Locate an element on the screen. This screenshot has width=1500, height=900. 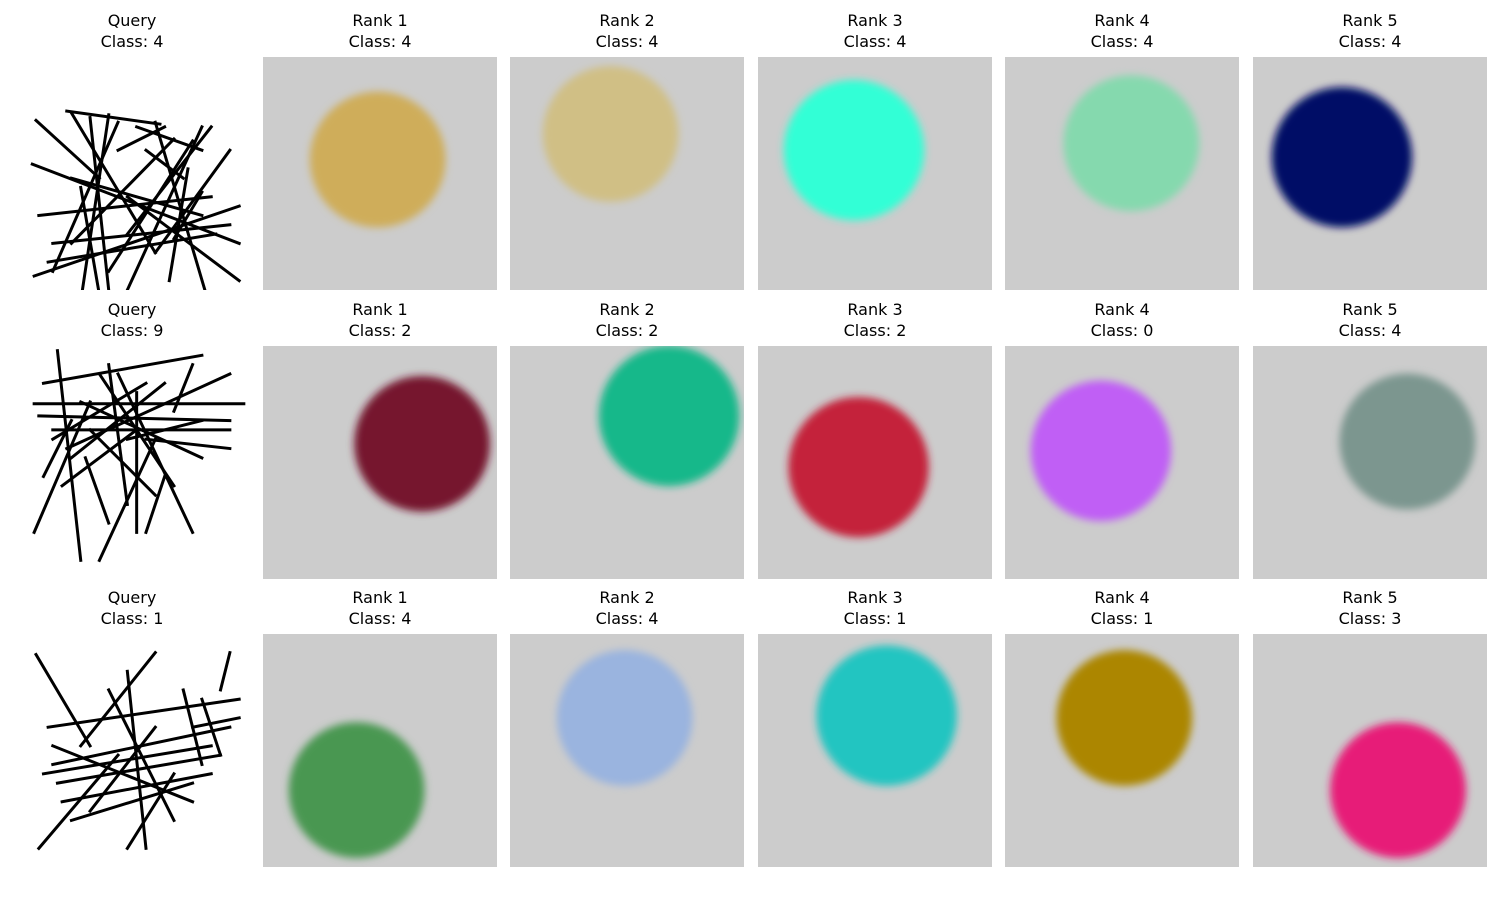
result-cell: Rank 1 Class: 4 is located at coordinates (380, 150).